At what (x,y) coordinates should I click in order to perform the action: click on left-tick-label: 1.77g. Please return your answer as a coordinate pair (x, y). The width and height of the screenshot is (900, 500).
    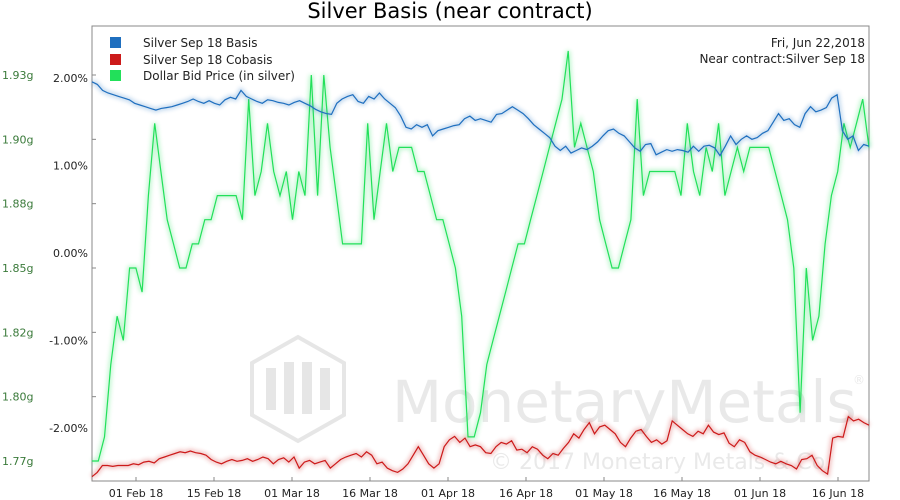
    Looking at the image, I should click on (17, 461).